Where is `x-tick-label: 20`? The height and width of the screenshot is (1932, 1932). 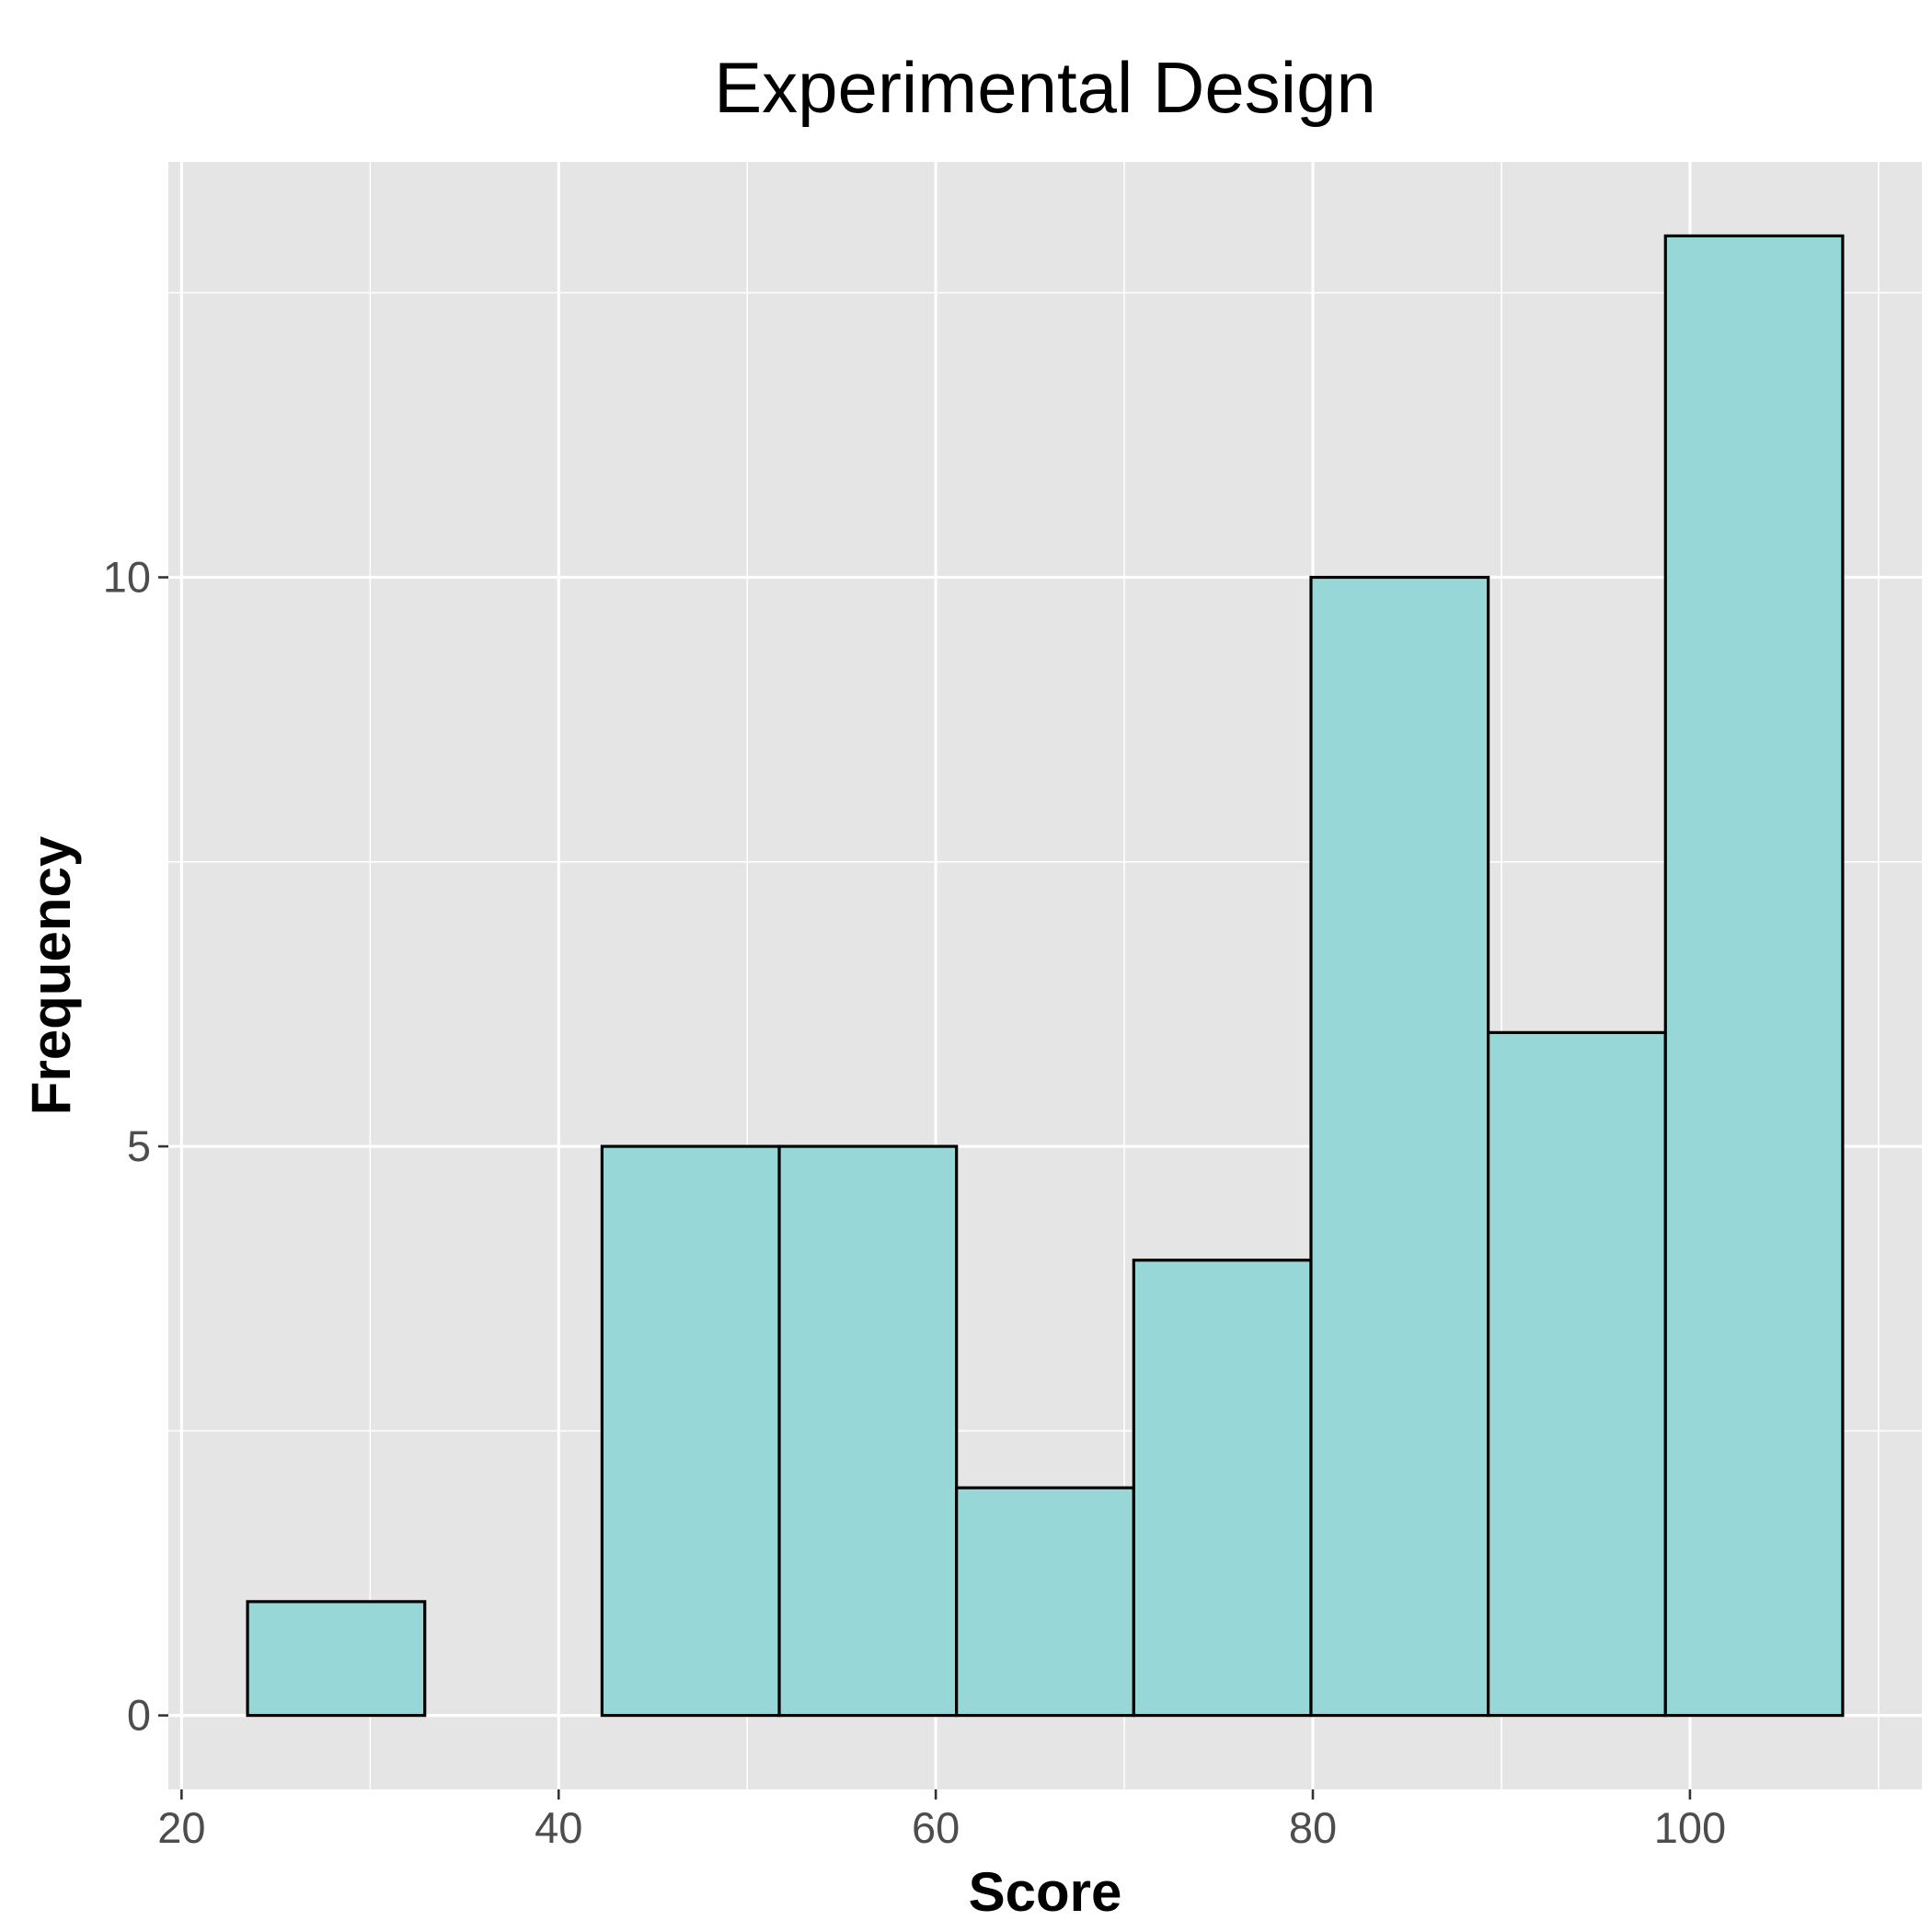 x-tick-label: 20 is located at coordinates (181, 1827).